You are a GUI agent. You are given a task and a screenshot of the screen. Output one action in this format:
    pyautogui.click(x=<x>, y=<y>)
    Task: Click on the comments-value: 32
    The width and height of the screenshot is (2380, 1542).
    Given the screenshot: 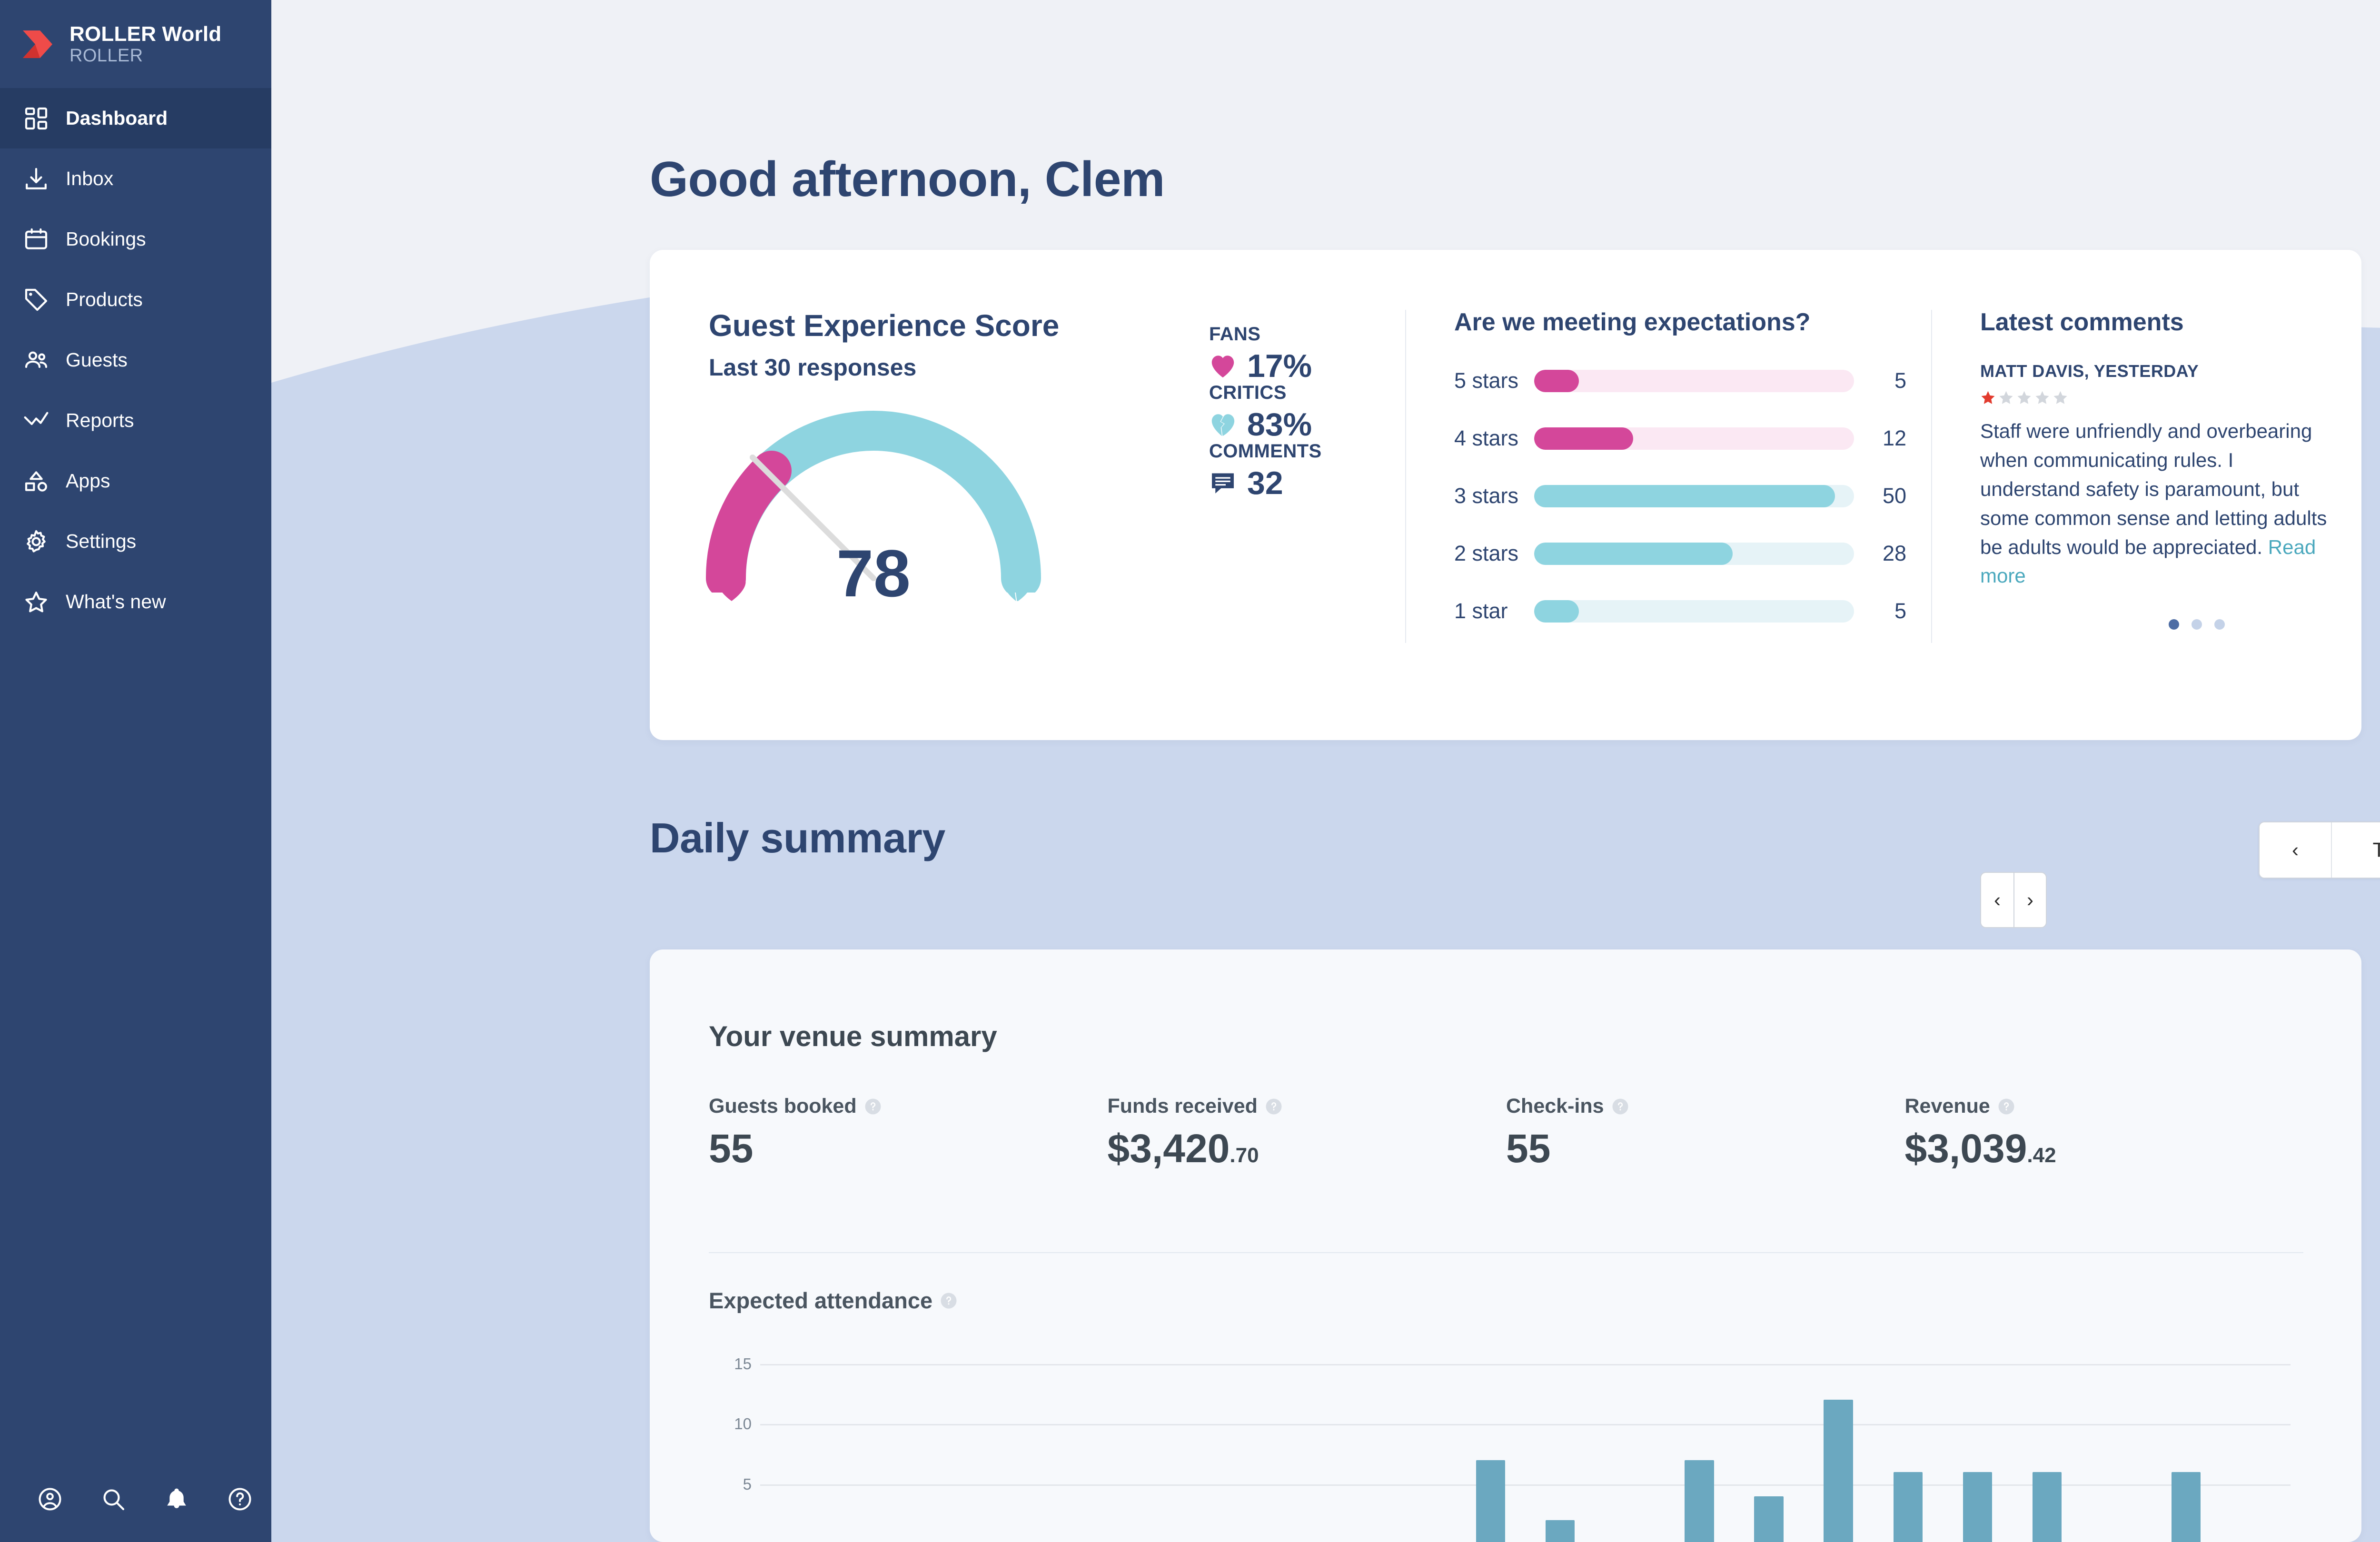 What is the action you would take?
    pyautogui.click(x=1265, y=483)
    